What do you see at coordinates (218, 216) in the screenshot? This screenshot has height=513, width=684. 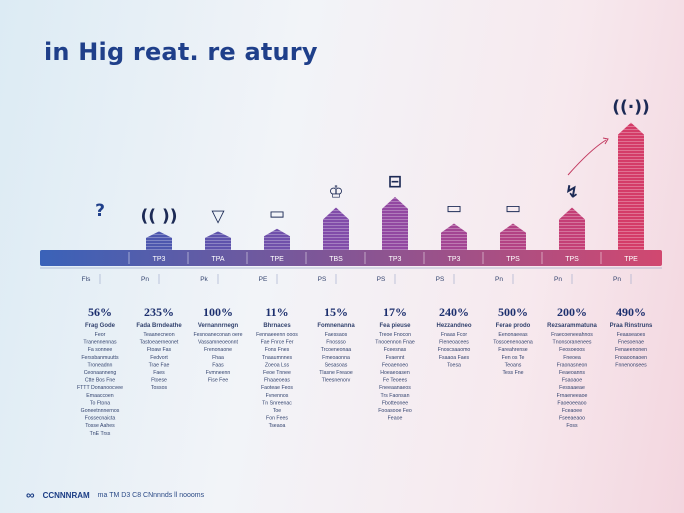 I see `category-icon: ▽` at bounding box center [218, 216].